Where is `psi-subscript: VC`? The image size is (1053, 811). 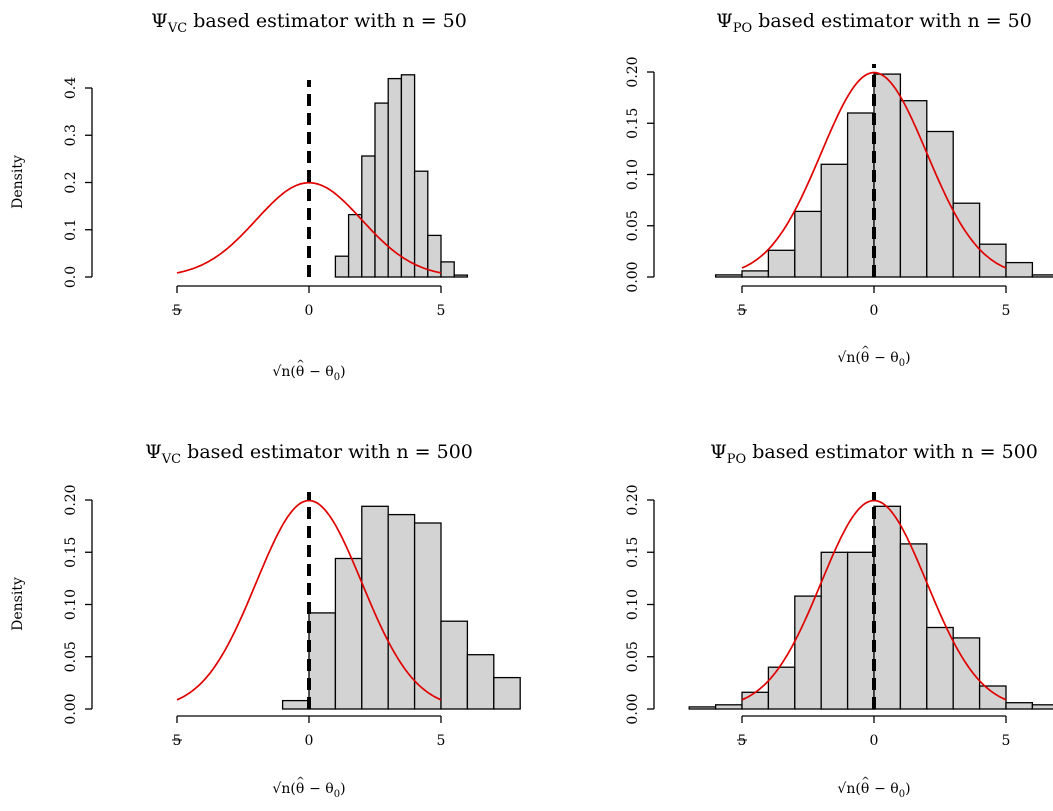 psi-subscript: VC is located at coordinates (171, 459).